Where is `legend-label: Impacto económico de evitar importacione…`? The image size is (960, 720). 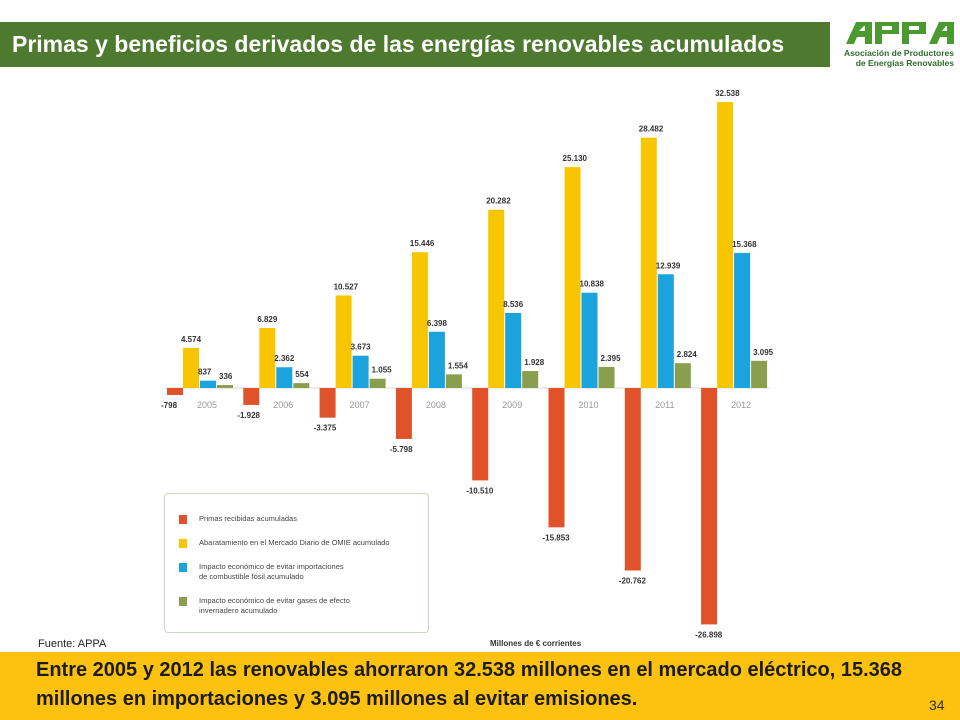
legend-label: Impacto económico de evitar importacione… is located at coordinates (271, 566).